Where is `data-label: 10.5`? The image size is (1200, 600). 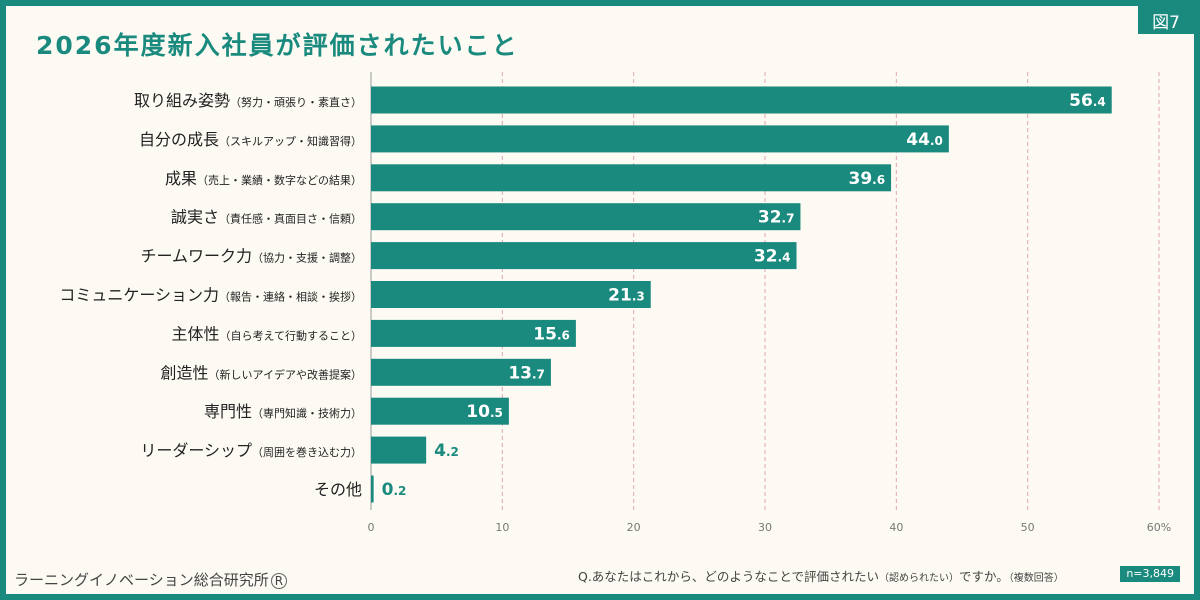 data-label: 10.5 is located at coordinates (484, 412).